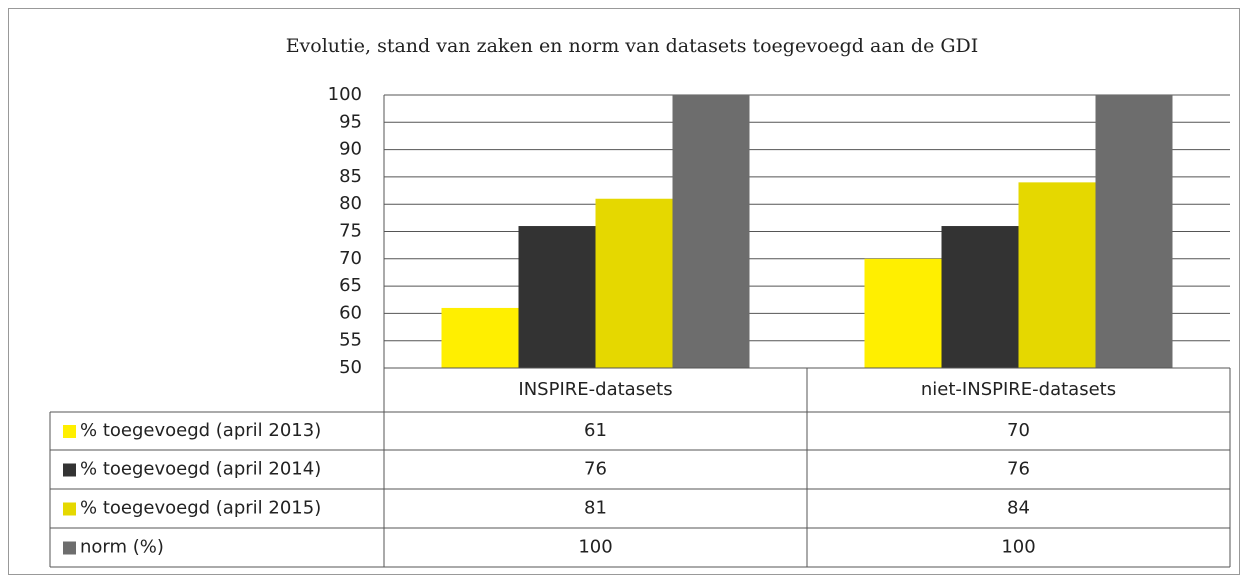  I want to click on table-value: 84, so click(1018, 508).